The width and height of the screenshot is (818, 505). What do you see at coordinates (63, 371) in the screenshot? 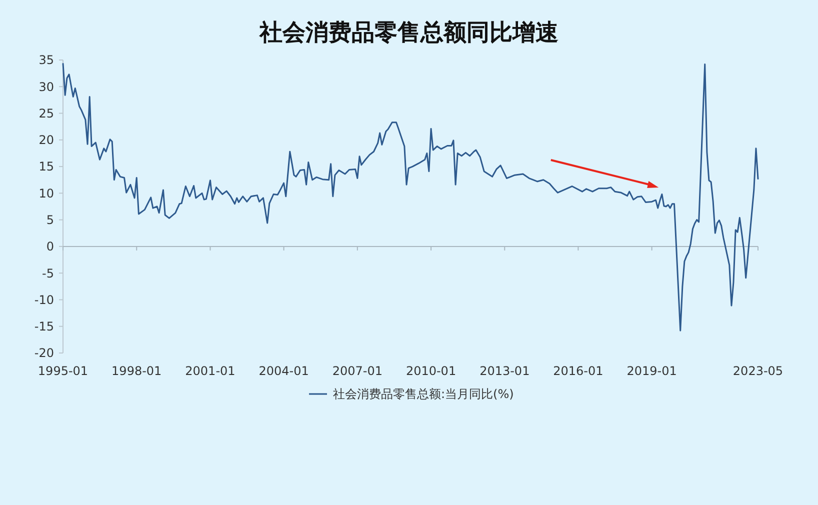
I see `x-tick-label: 1995-01` at bounding box center [63, 371].